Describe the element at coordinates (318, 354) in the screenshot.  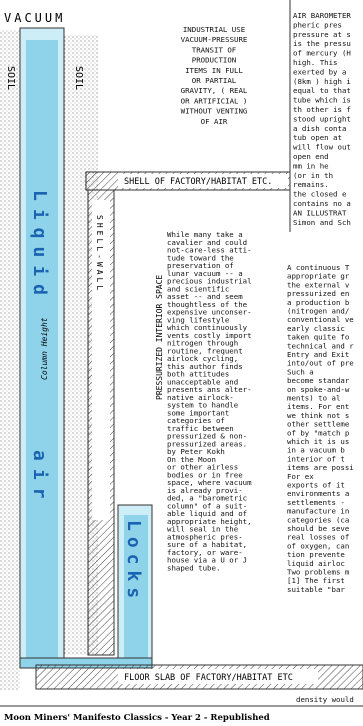
I see `text-line: Entry and Exit` at that location.